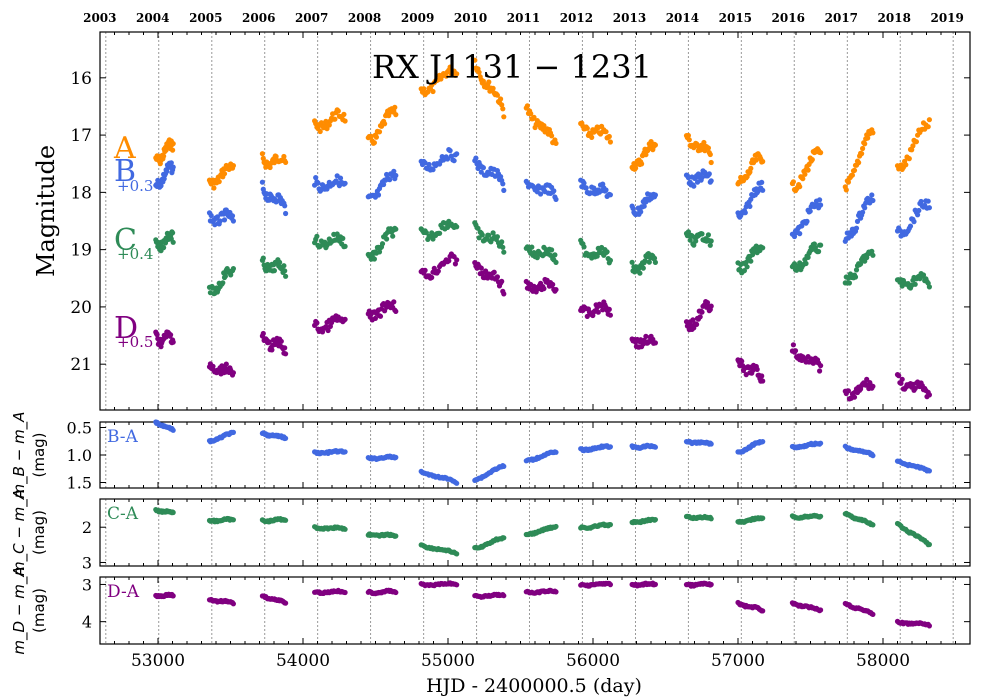 The height and width of the screenshot is (700, 1000). What do you see at coordinates (158, 661) in the screenshot?
I see `x-tick-label: 53000` at bounding box center [158, 661].